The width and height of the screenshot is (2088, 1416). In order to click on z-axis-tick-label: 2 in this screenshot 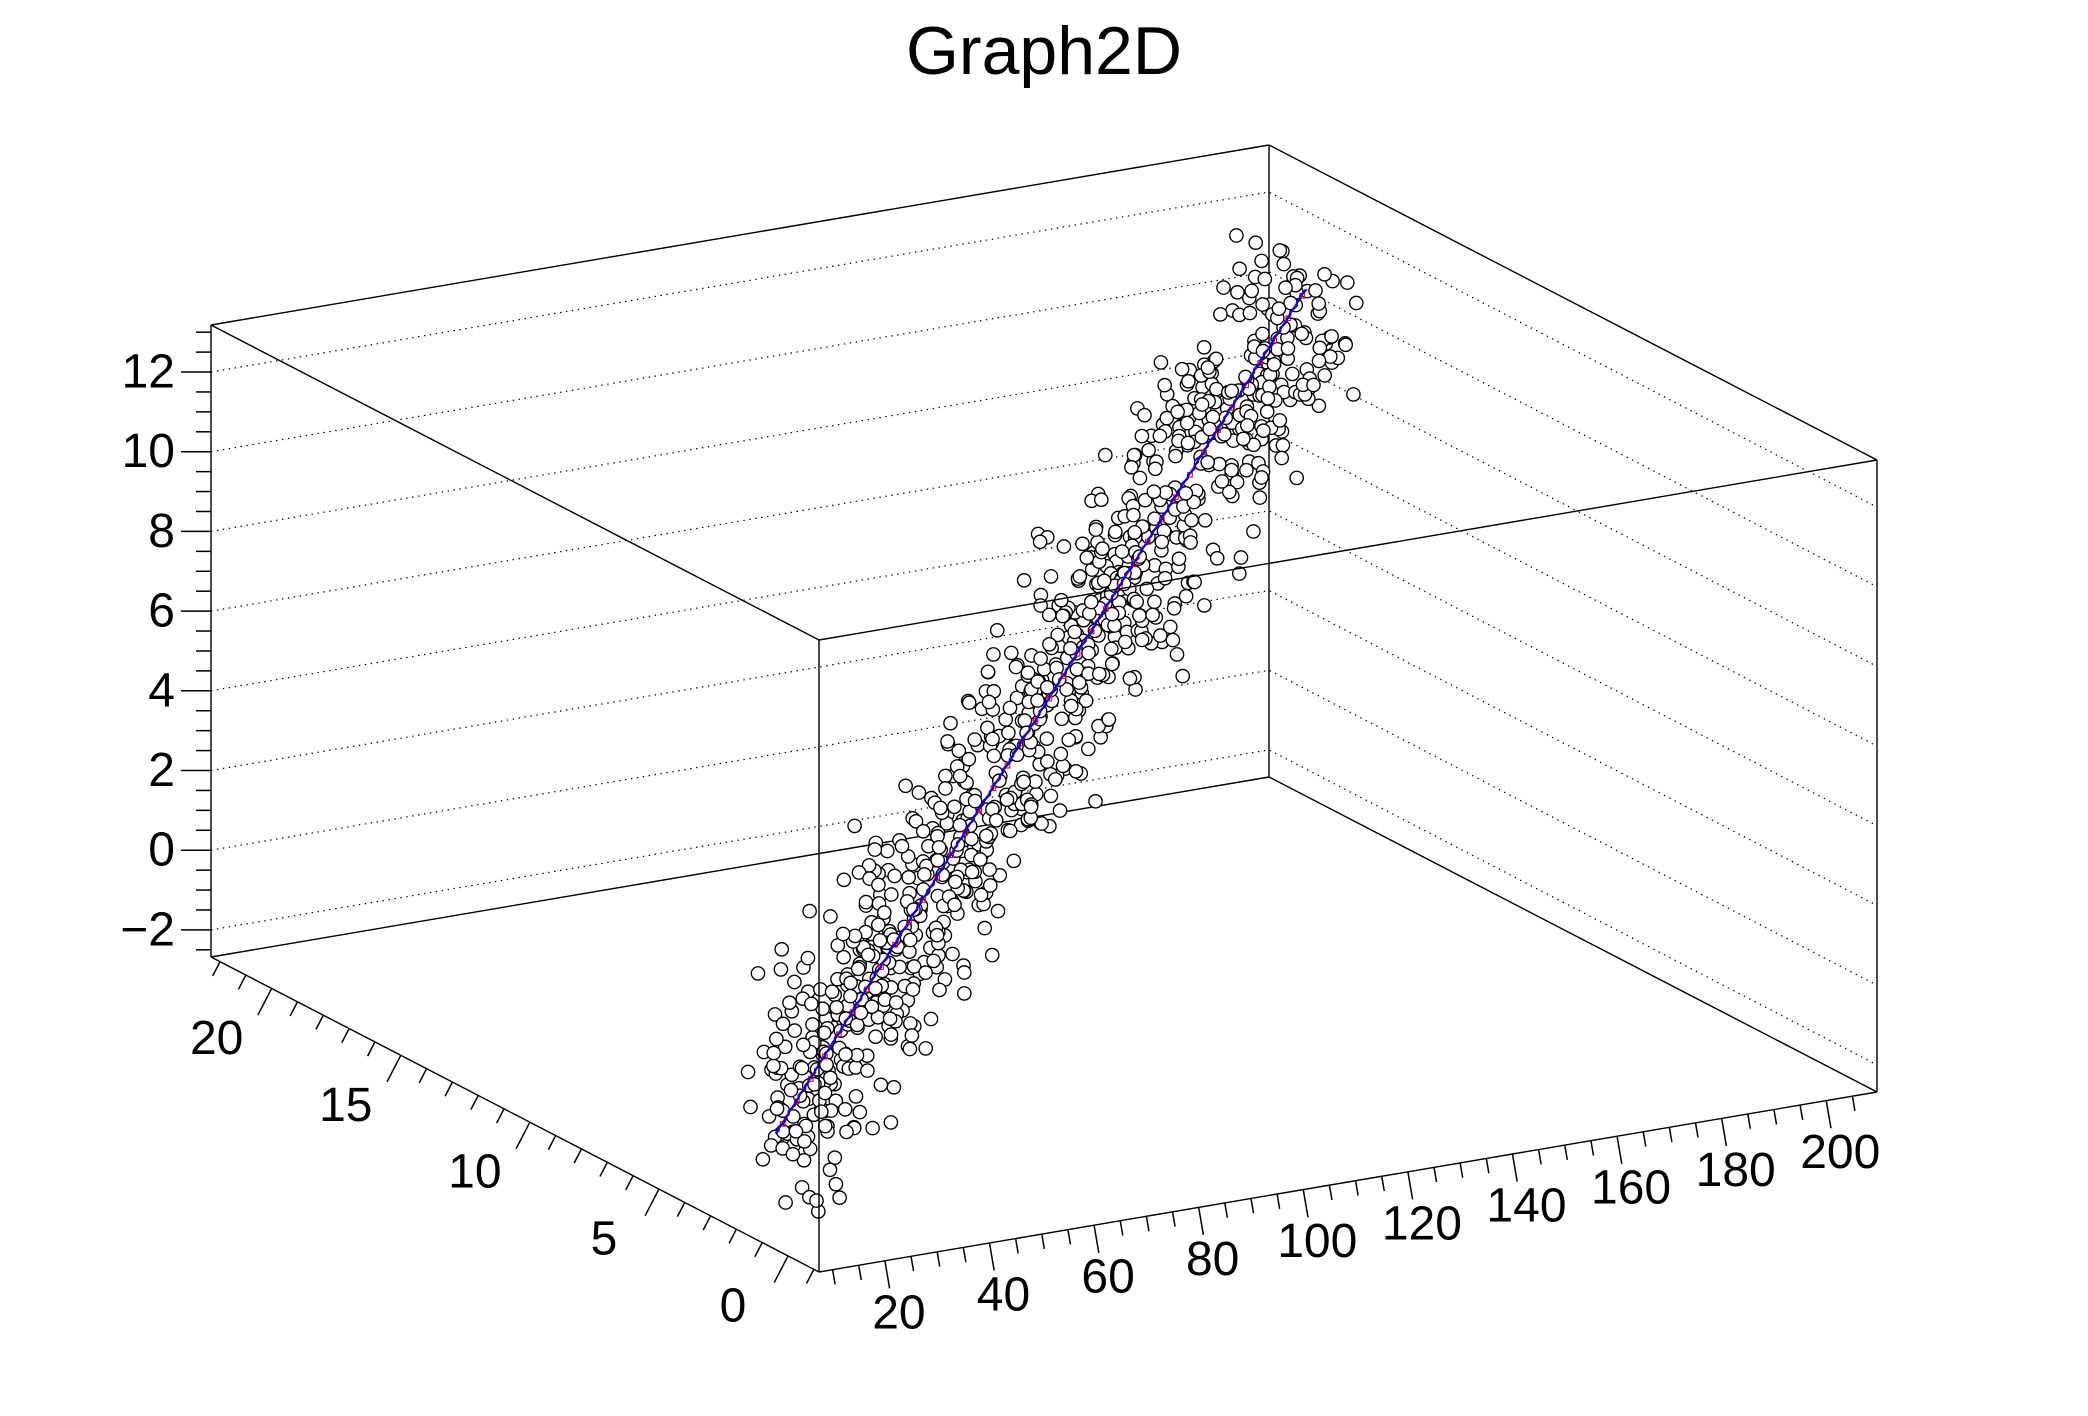, I will do `click(161, 770)`.